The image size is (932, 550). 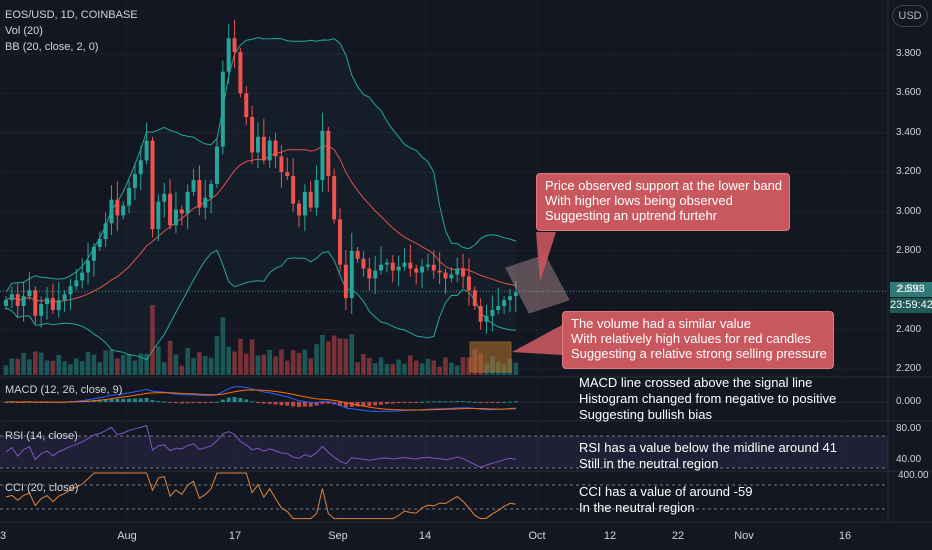 I want to click on macd-pane, so click(x=444, y=399).